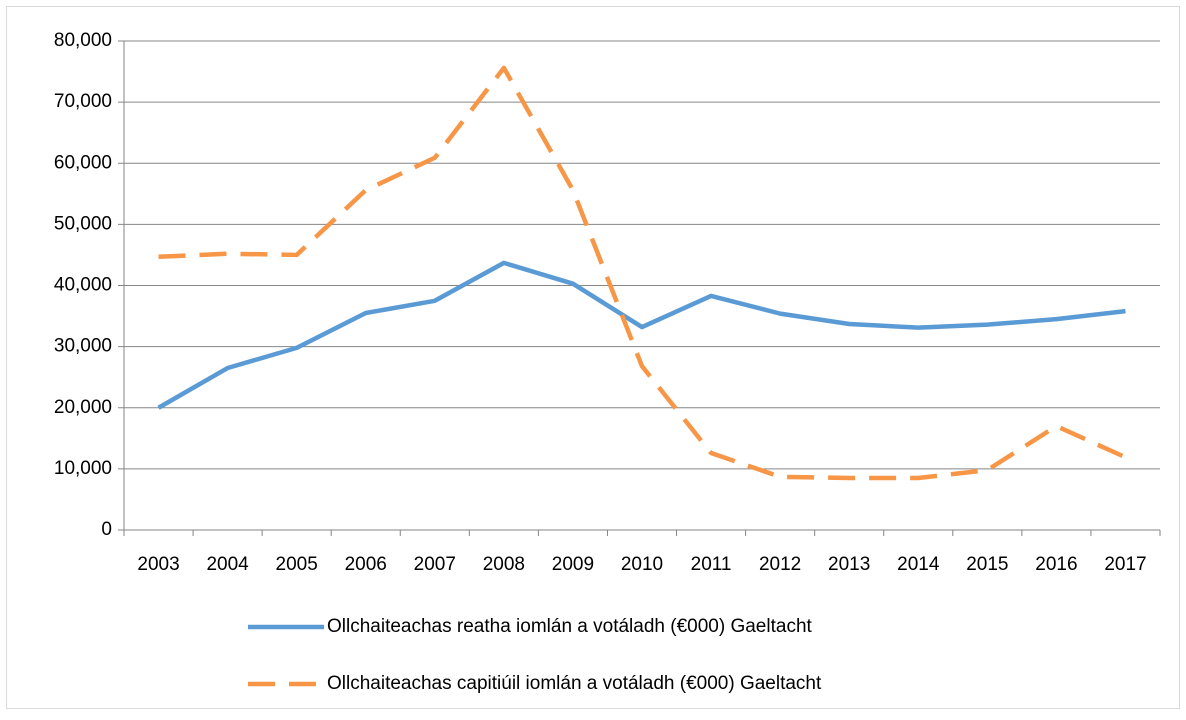 The height and width of the screenshot is (720, 1186). Describe the element at coordinates (642, 564) in the screenshot. I see `x-tick-label: 2010` at that location.